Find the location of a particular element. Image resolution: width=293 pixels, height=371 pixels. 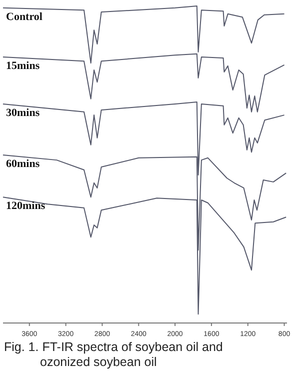

series-label: 120mins is located at coordinates (26, 206).